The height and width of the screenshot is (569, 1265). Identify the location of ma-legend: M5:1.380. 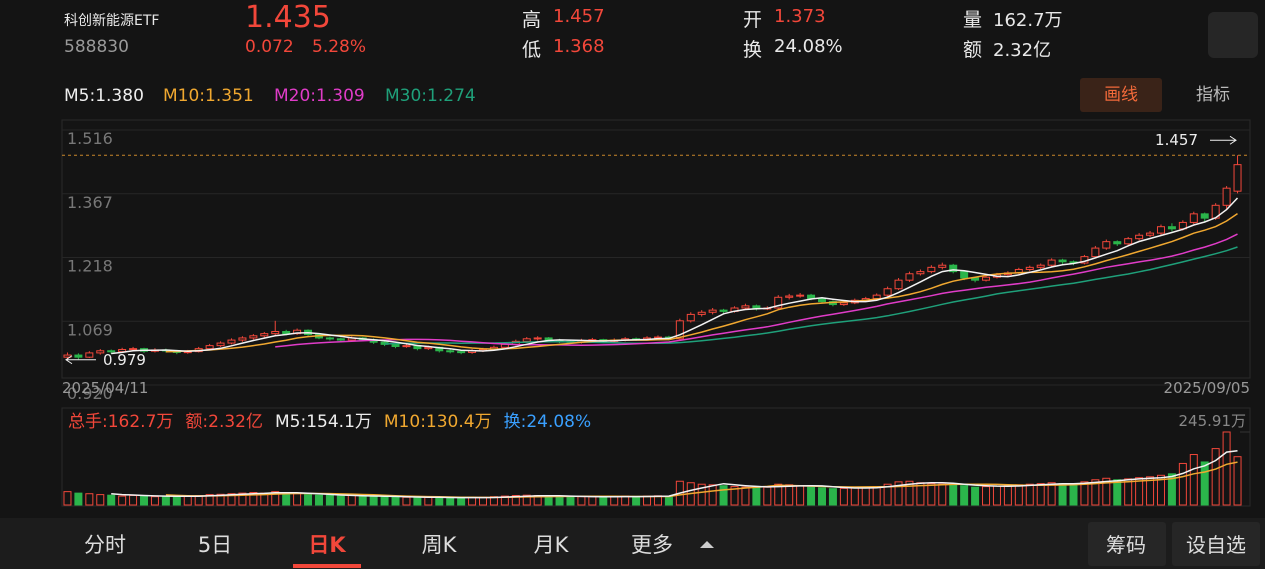
(104, 96).